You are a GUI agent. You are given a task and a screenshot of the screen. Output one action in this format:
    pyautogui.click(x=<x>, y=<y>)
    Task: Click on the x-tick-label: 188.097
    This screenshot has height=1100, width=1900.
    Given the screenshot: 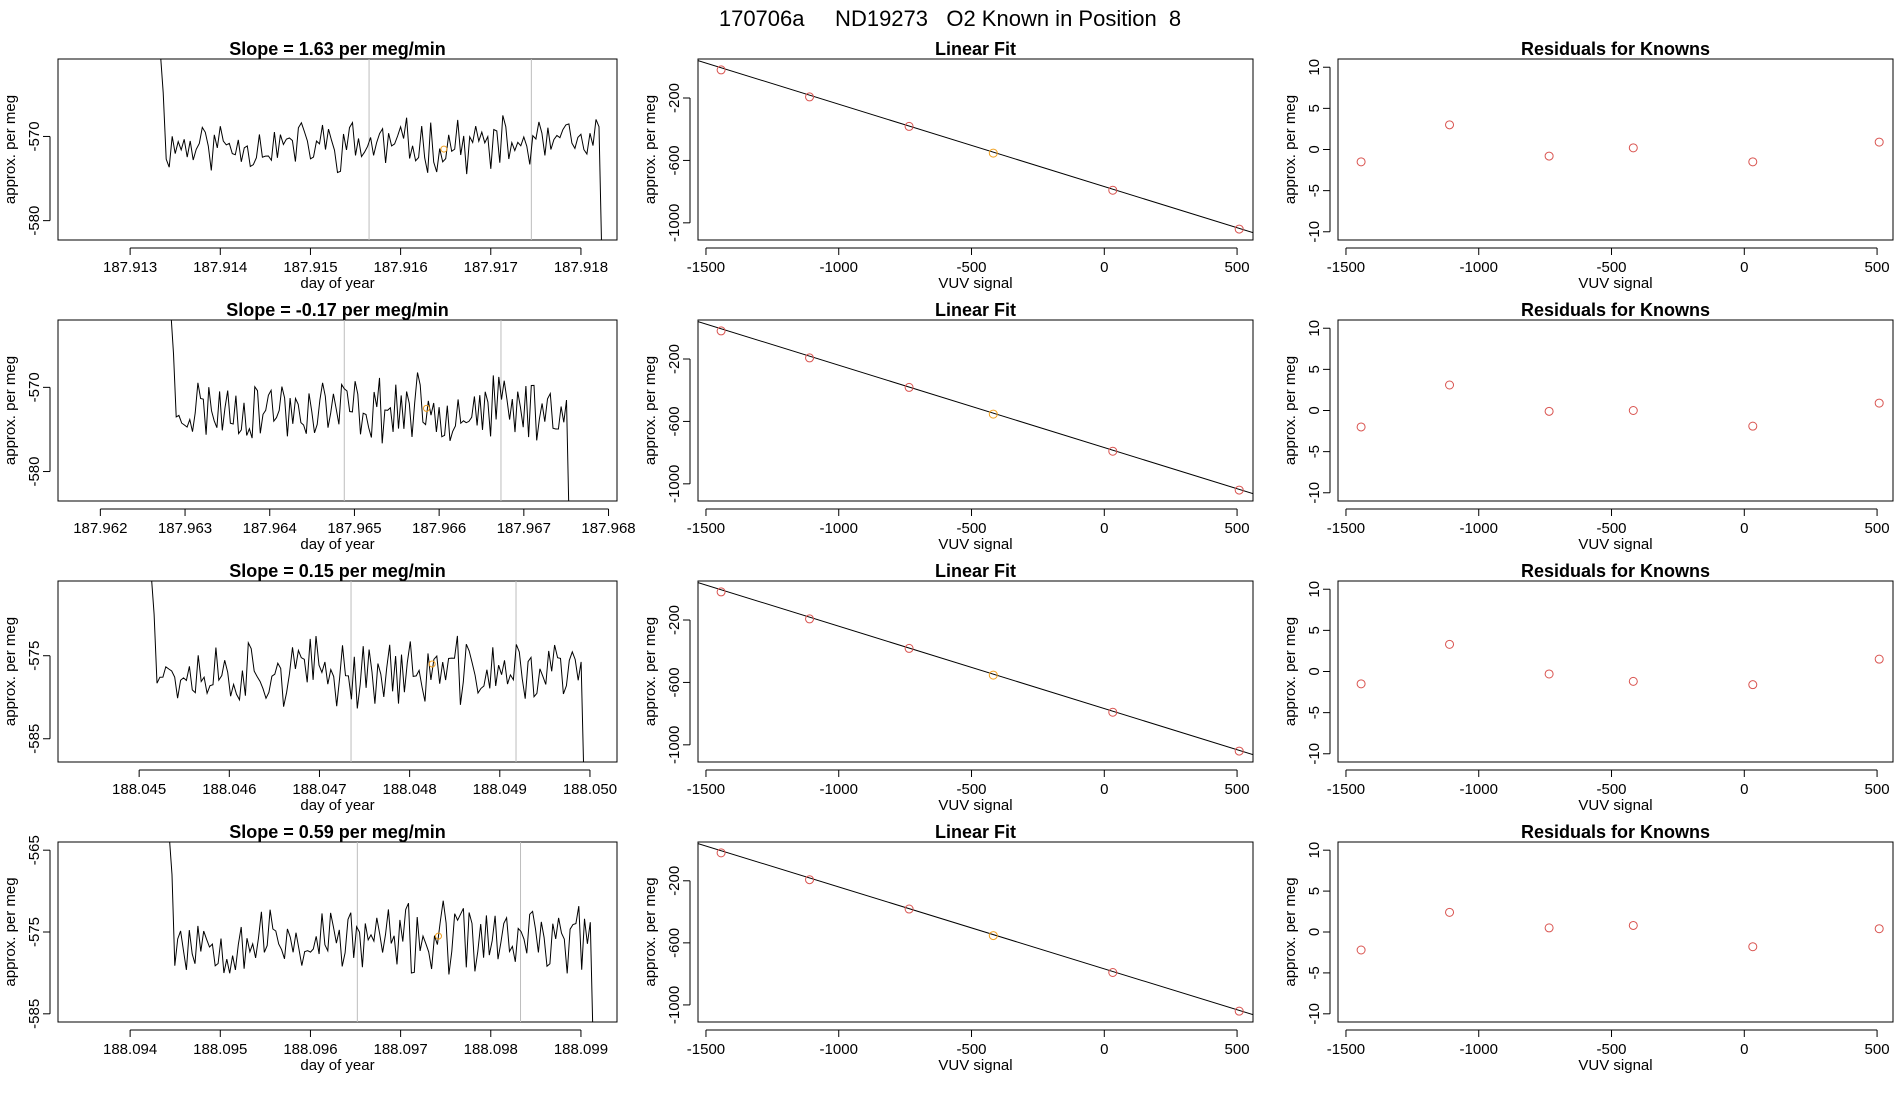 What is the action you would take?
    pyautogui.click(x=400, y=1049)
    